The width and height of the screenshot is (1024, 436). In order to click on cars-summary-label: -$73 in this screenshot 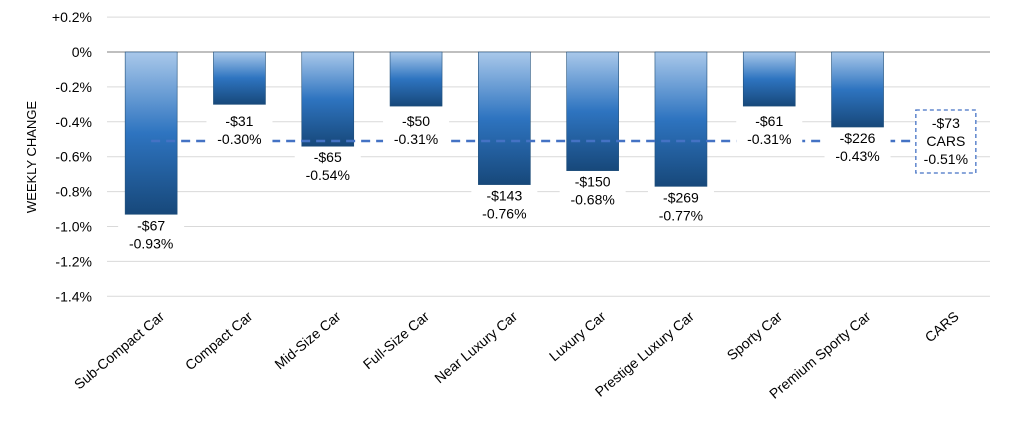, I will do `click(946, 123)`.